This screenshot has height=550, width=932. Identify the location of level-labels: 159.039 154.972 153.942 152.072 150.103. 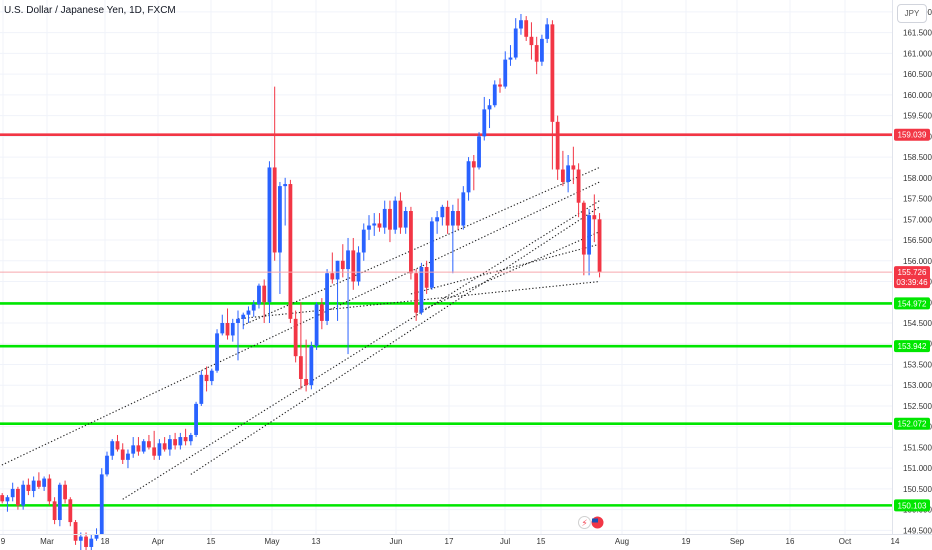
(912, 320).